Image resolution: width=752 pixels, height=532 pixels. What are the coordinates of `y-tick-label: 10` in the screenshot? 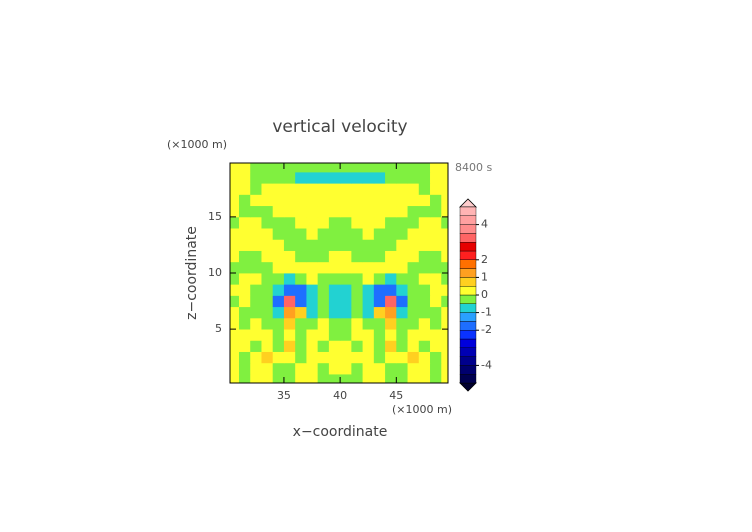 It's located at (215, 272).